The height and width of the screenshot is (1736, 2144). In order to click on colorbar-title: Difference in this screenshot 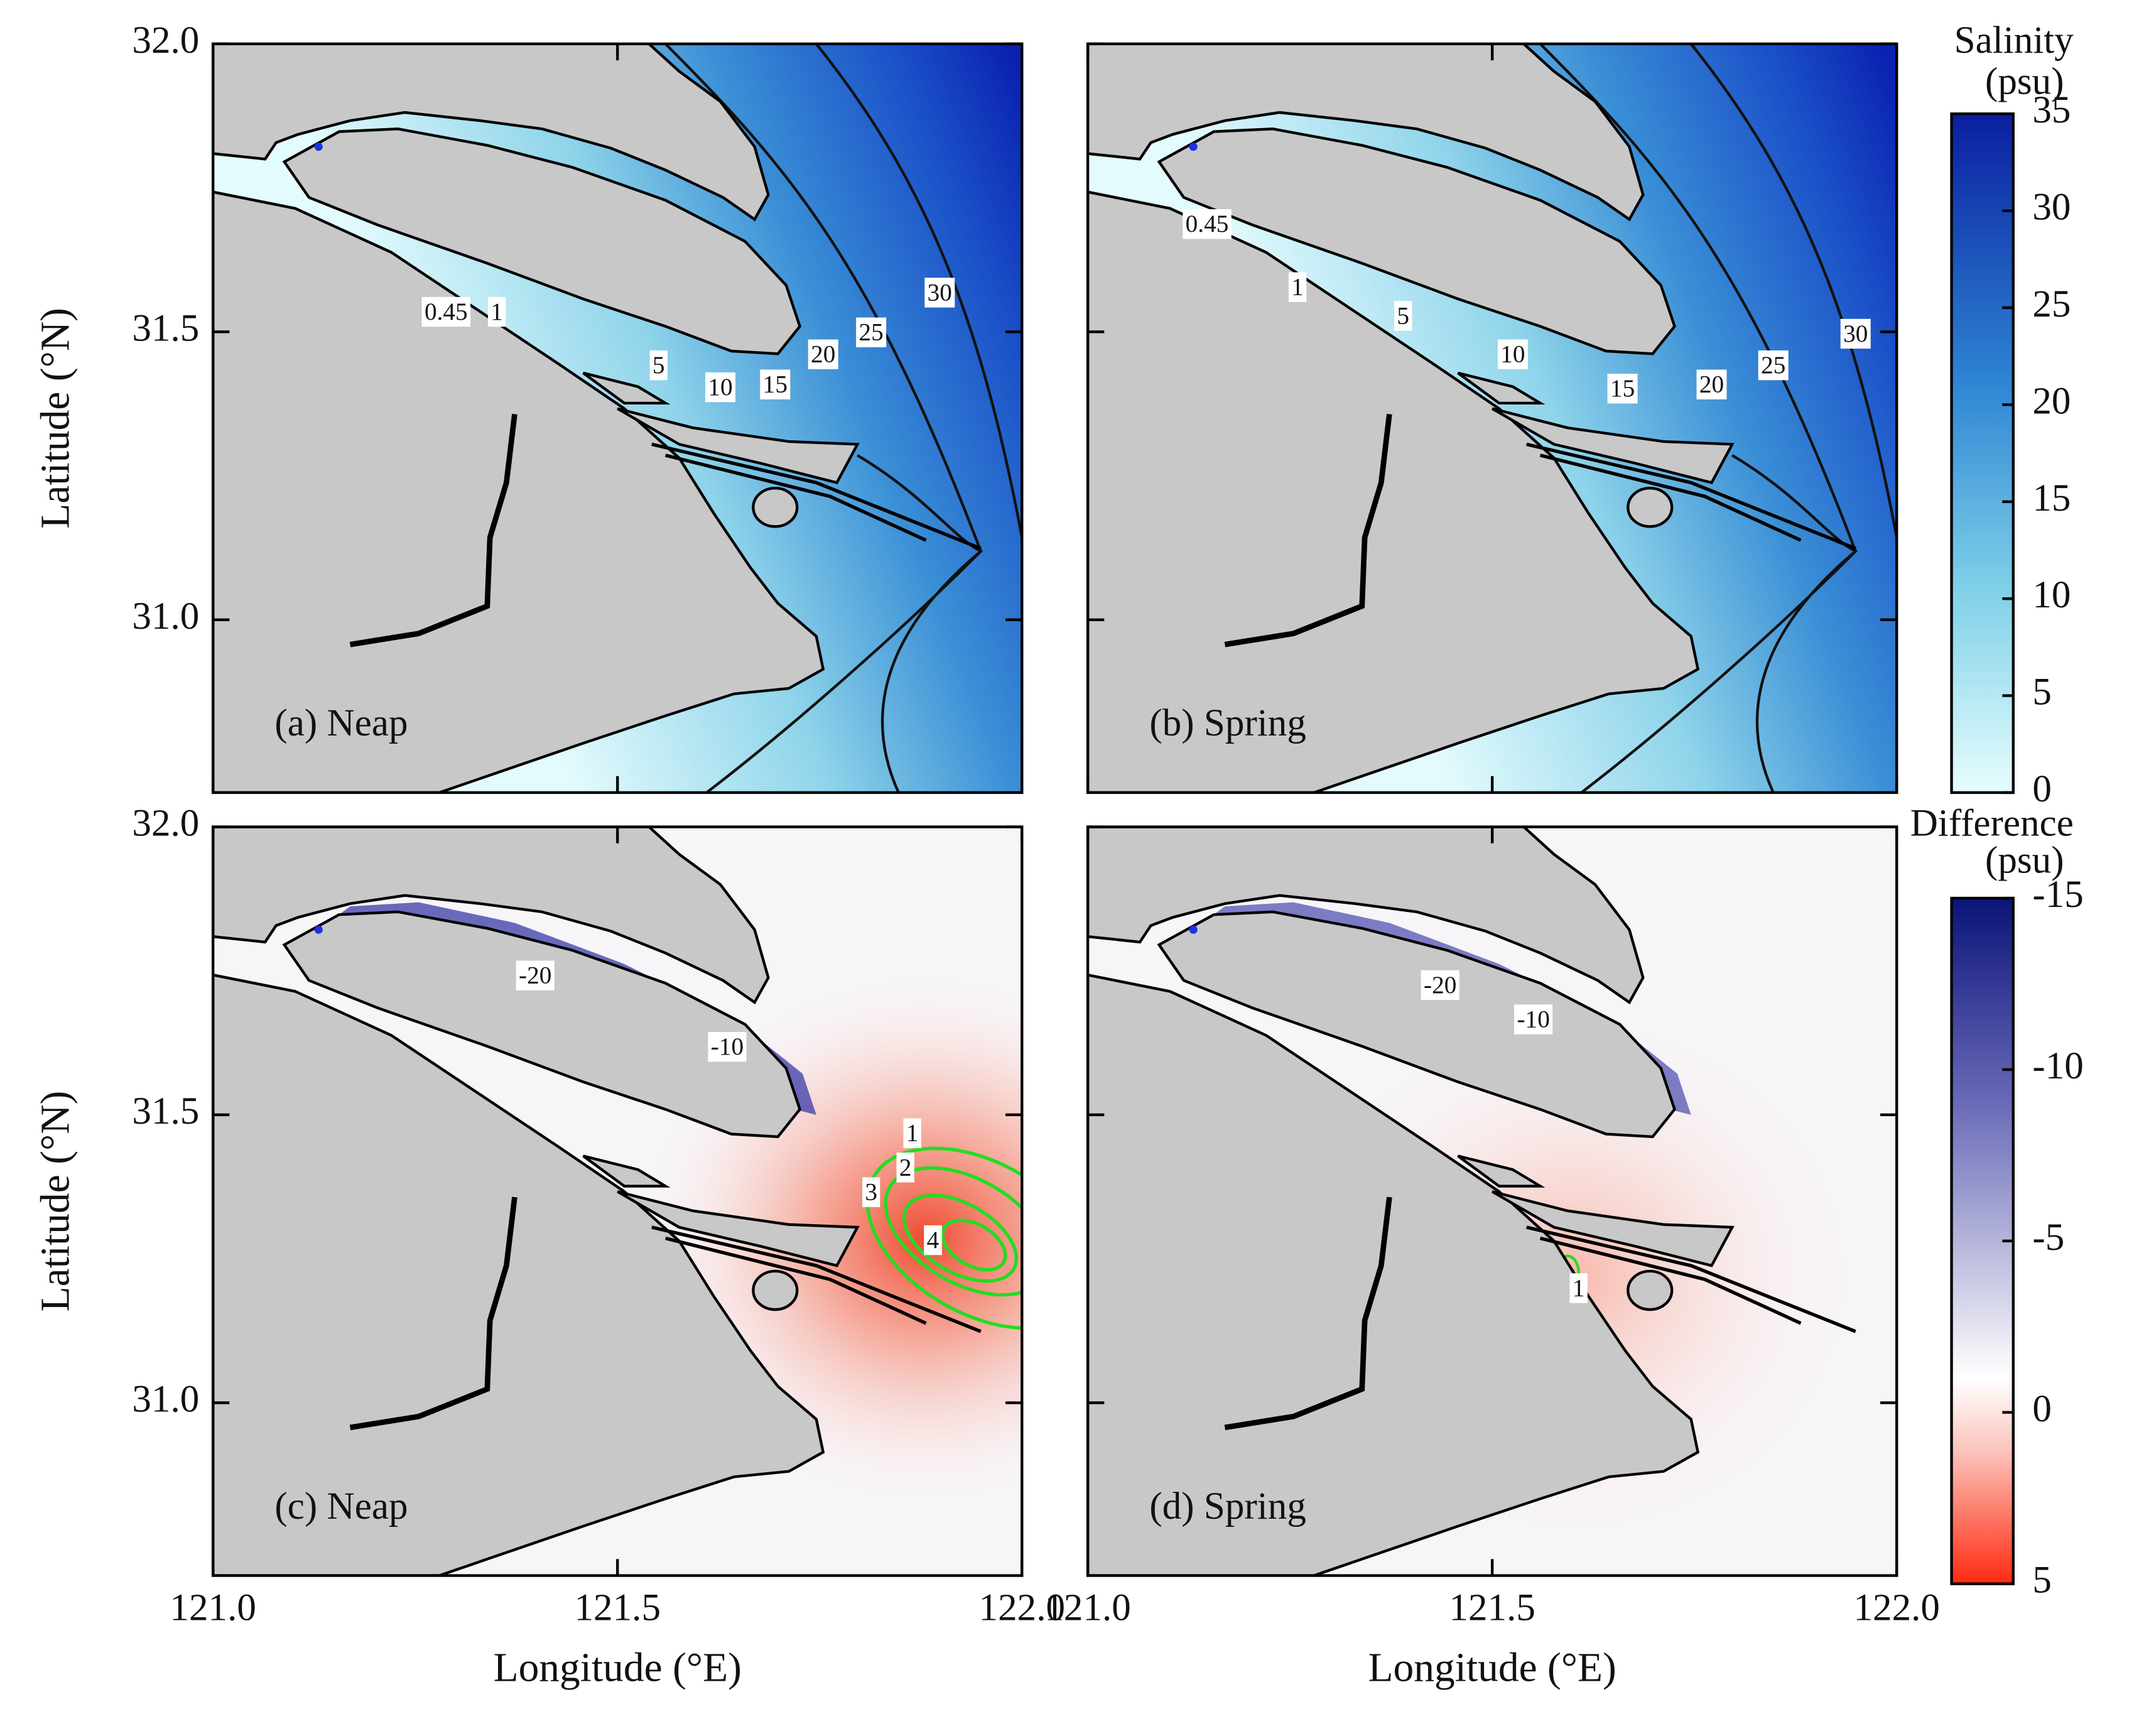, I will do `click(1992, 824)`.